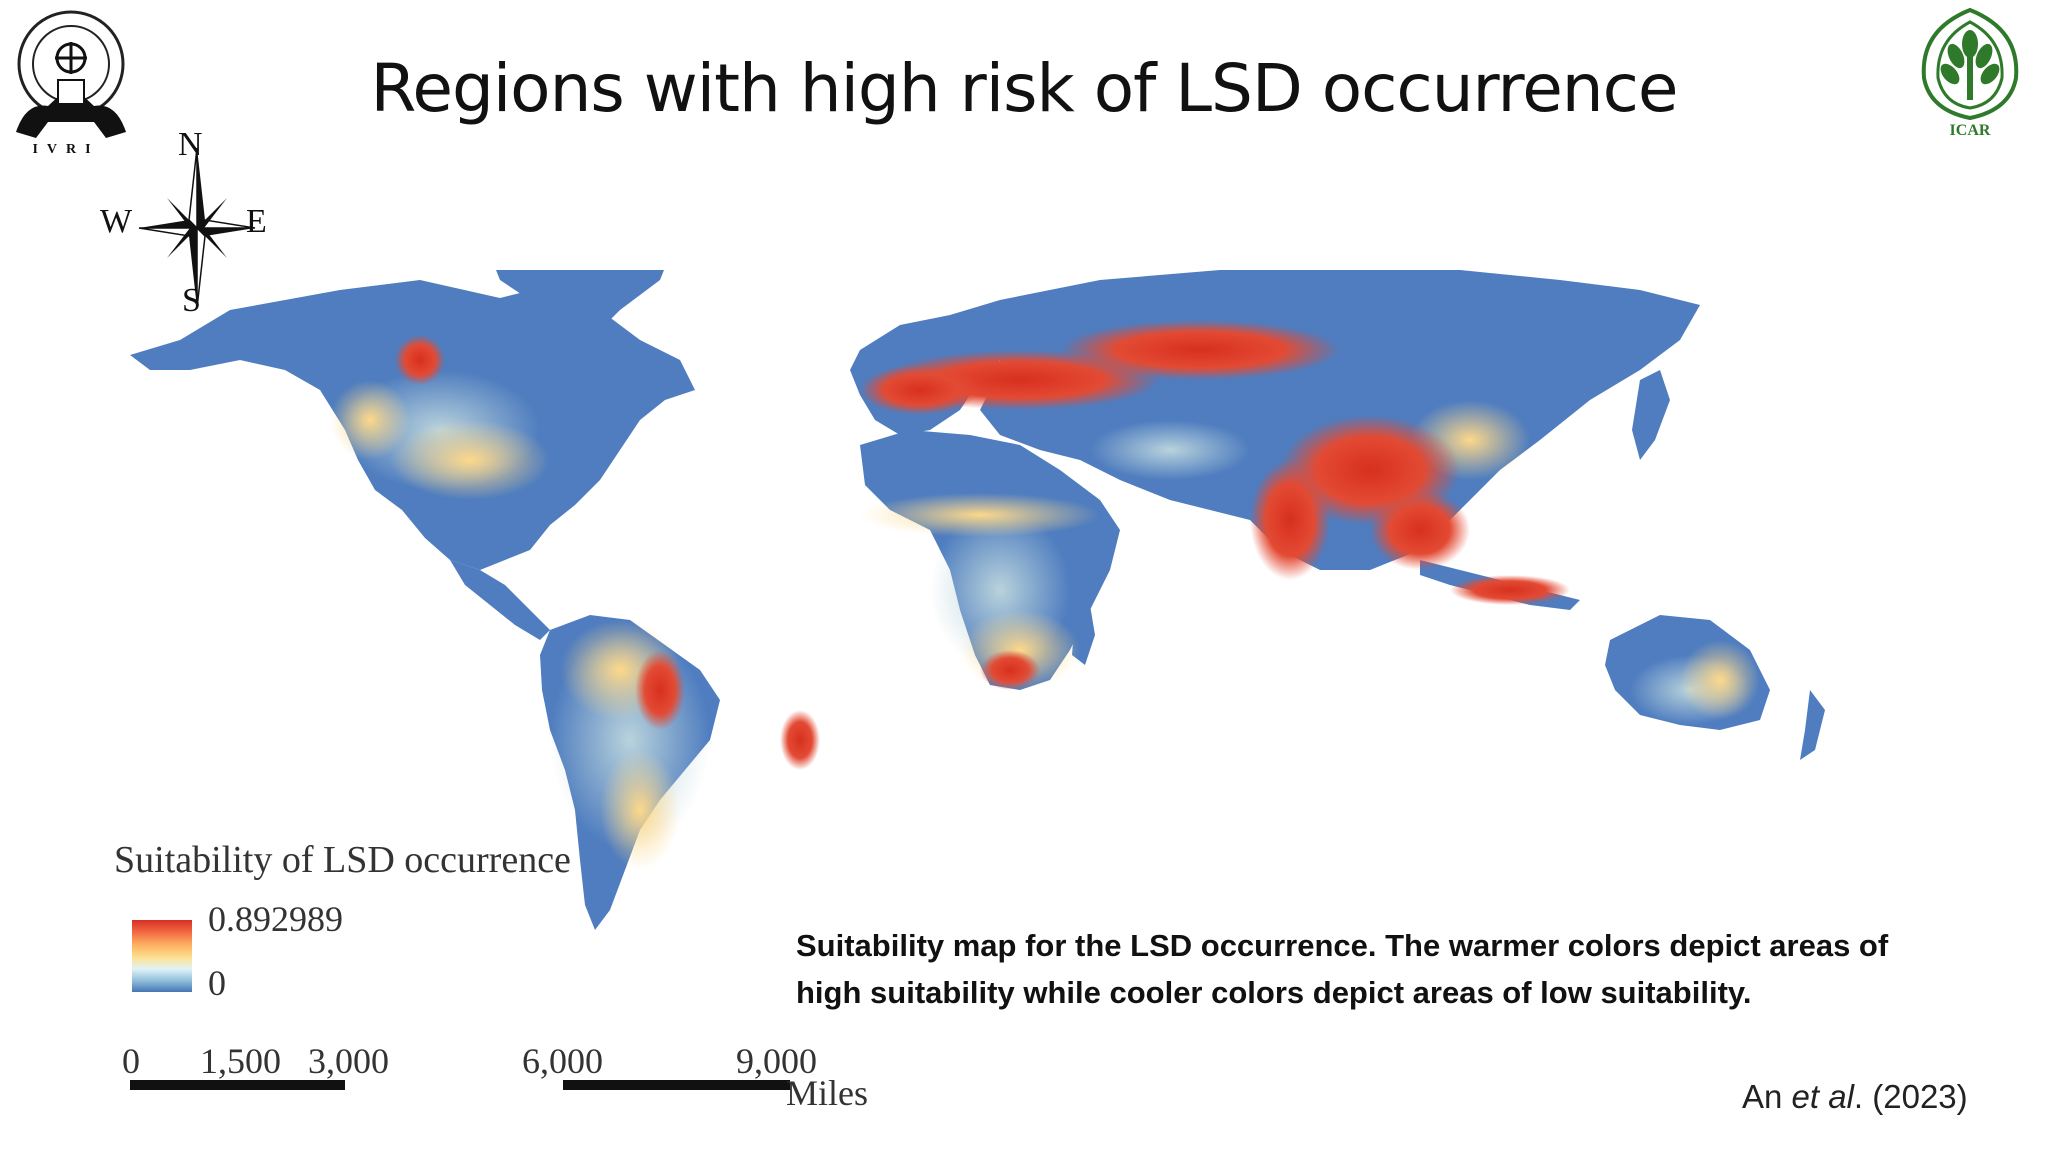 The height and width of the screenshot is (1152, 2048). Describe the element at coordinates (580, 305) in the screenshot. I see `greenland` at that location.